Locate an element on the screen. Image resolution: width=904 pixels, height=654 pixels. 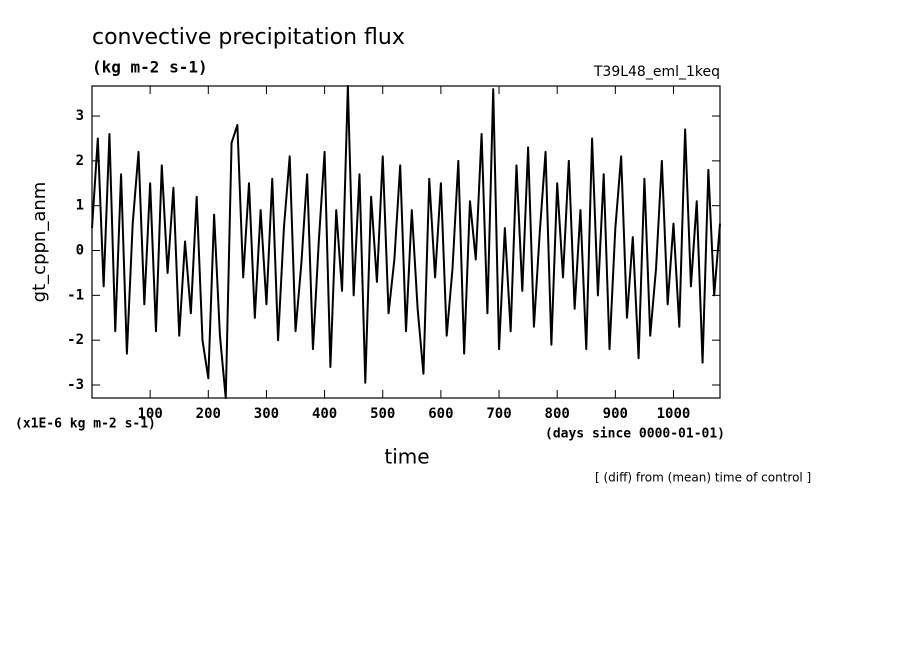
x-tick-label: 200 is located at coordinates (208, 414).